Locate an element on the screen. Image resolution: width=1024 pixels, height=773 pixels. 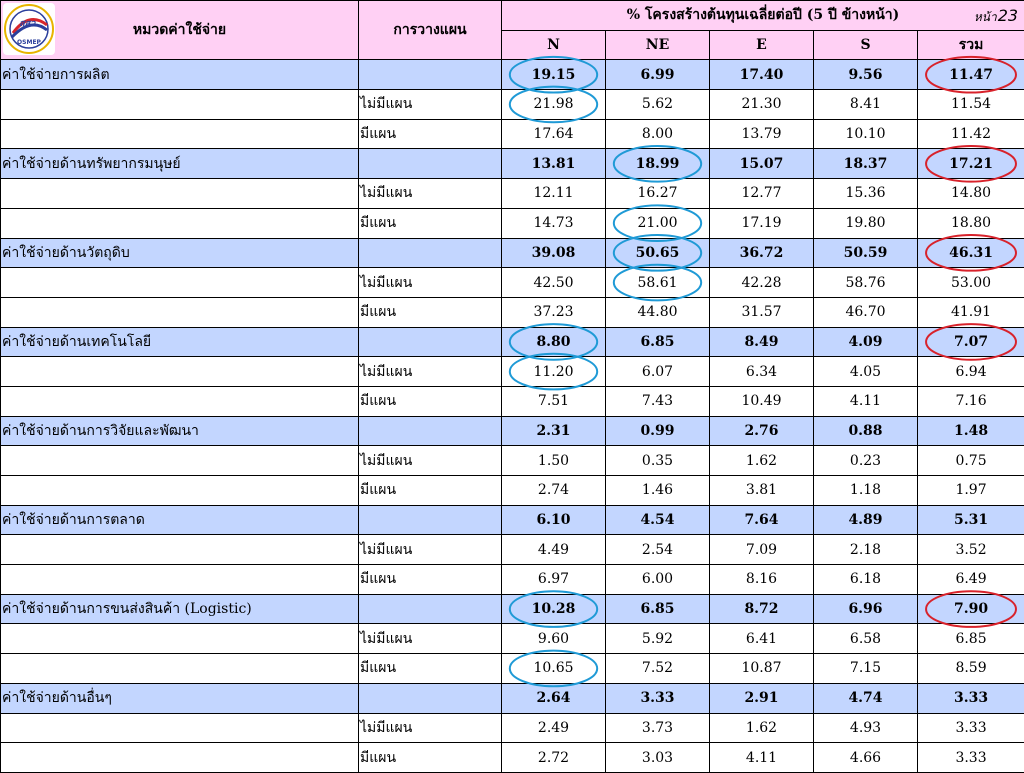
value-cell-total: 6.85 is located at coordinates (971, 639).